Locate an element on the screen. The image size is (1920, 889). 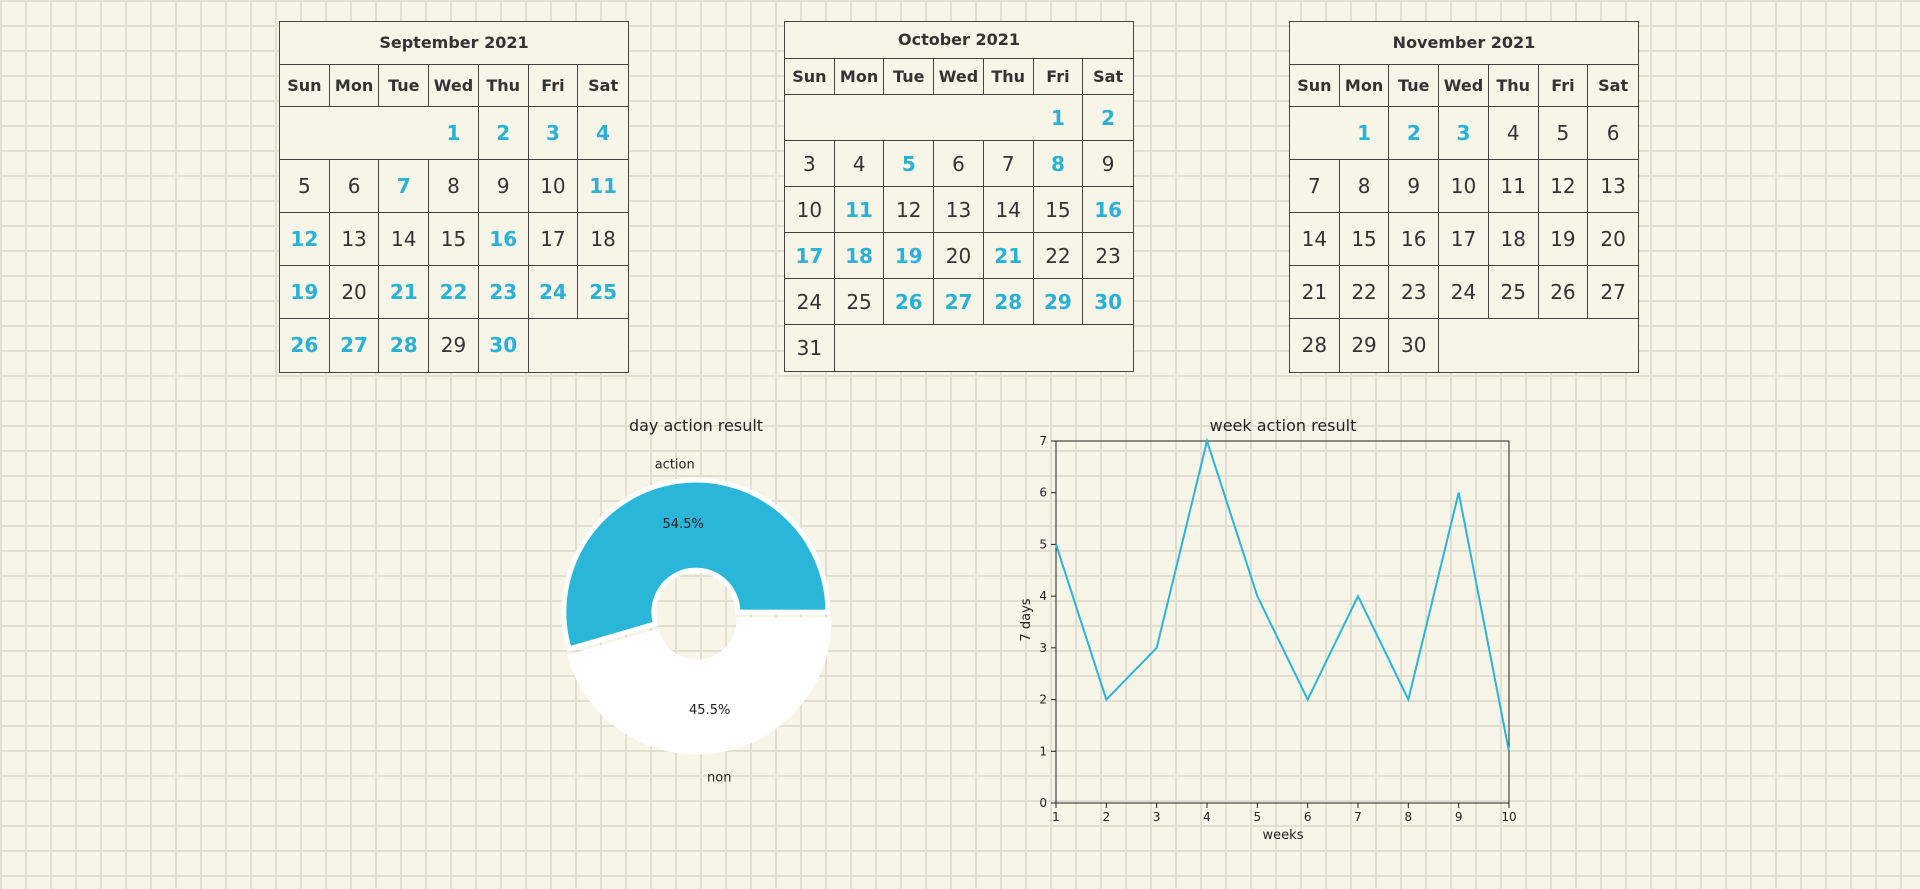
weekday-header: Sat is located at coordinates (1613, 86).